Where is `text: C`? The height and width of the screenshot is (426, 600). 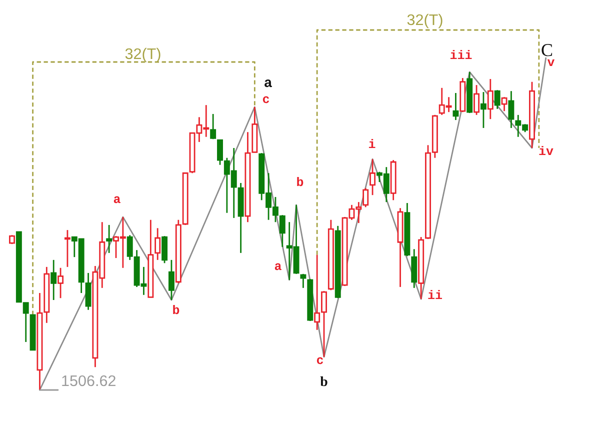
text: C is located at coordinates (547, 50).